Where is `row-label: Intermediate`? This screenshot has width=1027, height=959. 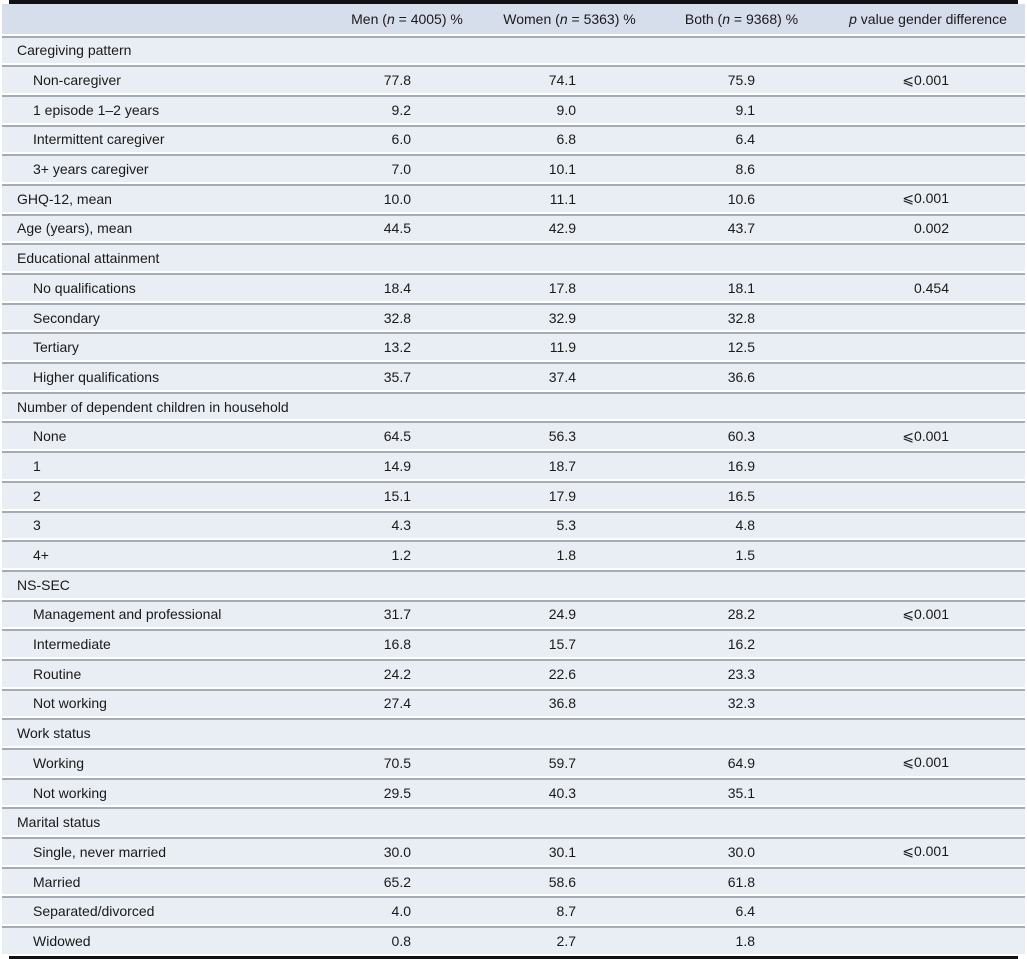
row-label: Intermediate is located at coordinates (72, 644).